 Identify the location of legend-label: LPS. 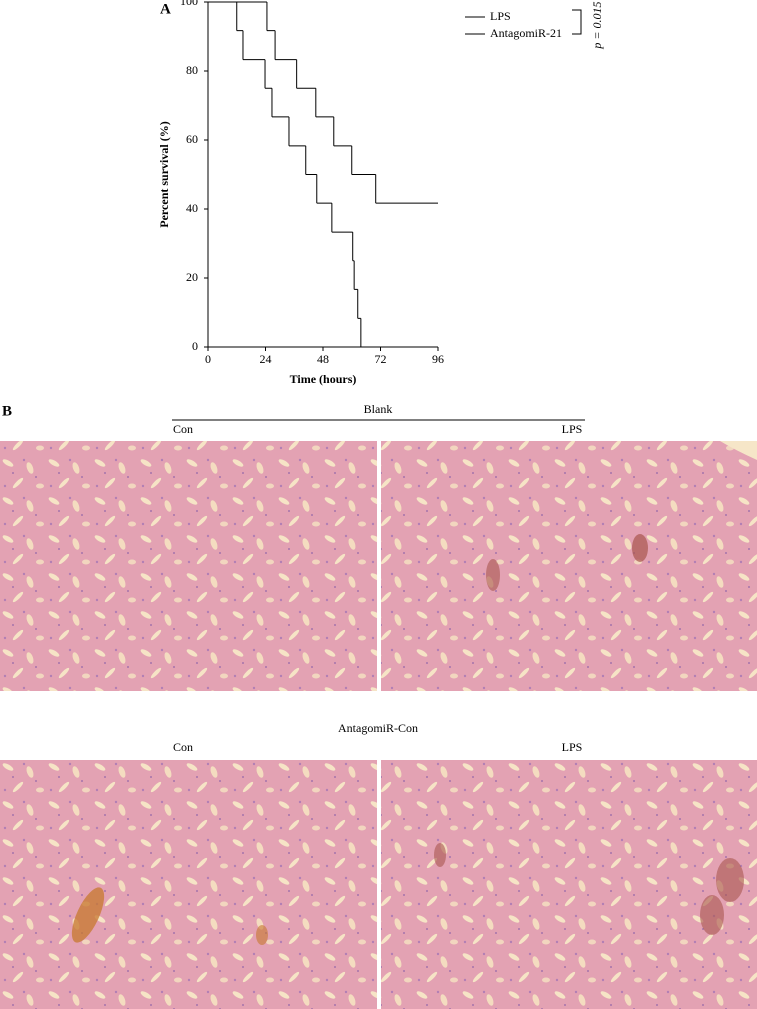
(500, 16).